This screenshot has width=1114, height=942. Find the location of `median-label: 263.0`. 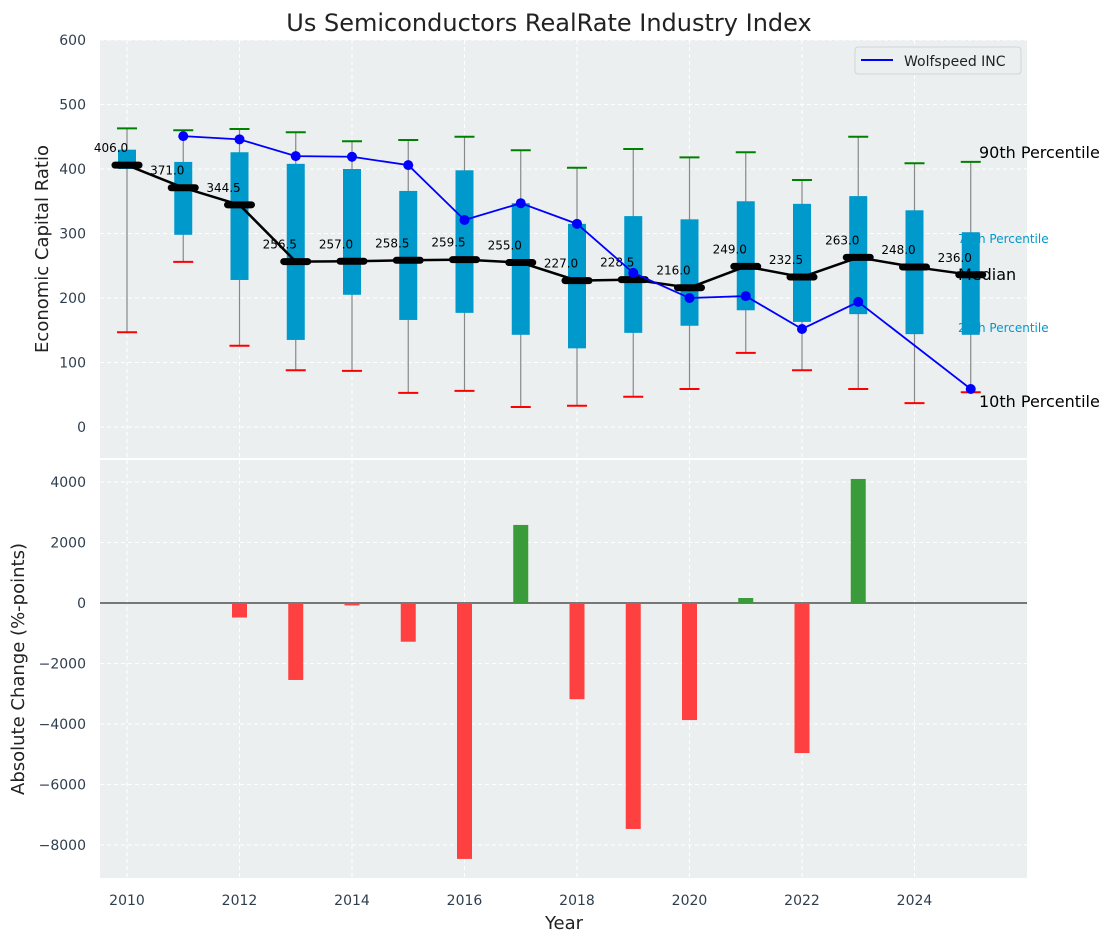

median-label: 263.0 is located at coordinates (842, 240).